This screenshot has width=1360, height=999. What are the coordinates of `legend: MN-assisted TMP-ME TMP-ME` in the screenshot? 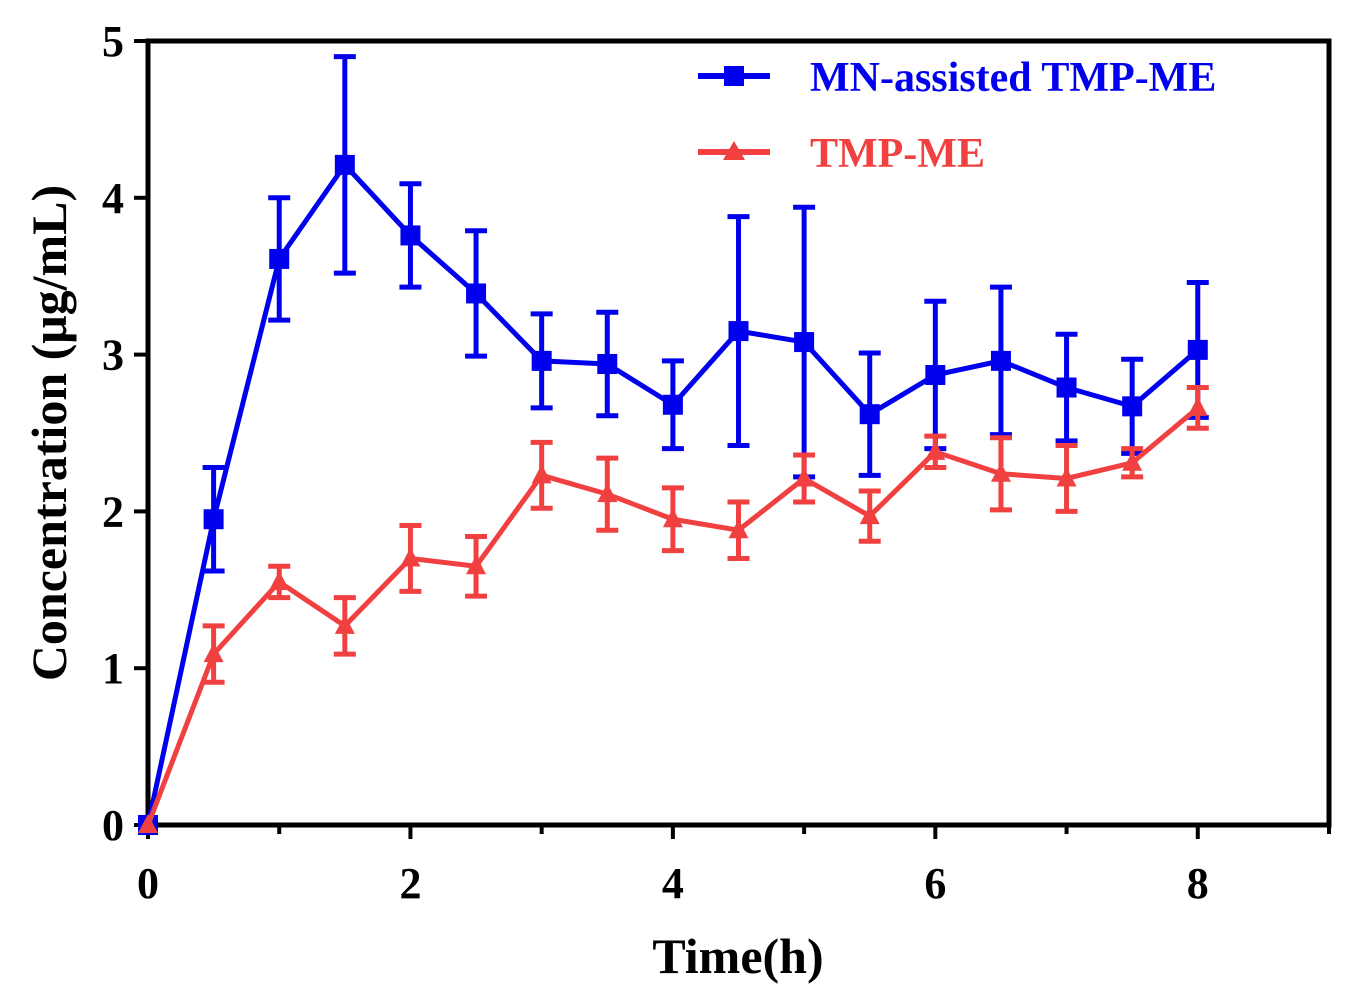 It's located at (957, 116).